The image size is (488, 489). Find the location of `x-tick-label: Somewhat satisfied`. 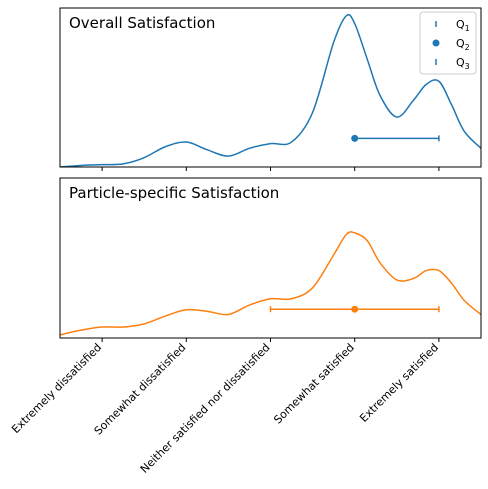

x-tick-label: Somewhat satisfied is located at coordinates (314, 384).